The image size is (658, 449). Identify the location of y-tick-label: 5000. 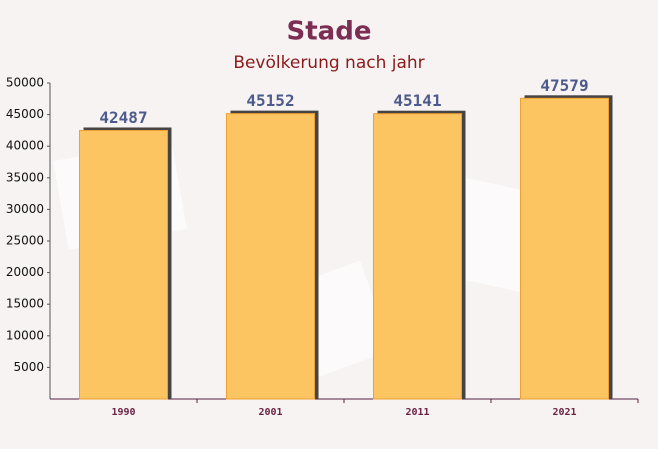
(28, 367).